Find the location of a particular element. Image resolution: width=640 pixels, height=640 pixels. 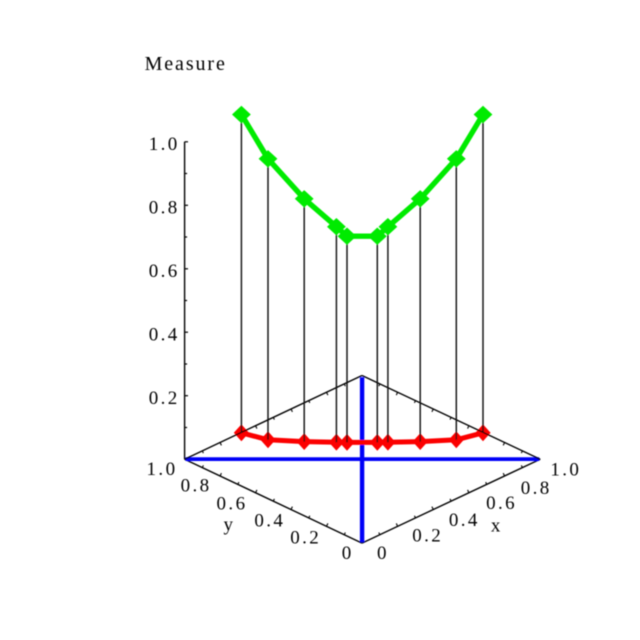

svg-text: x is located at coordinates (497, 525).